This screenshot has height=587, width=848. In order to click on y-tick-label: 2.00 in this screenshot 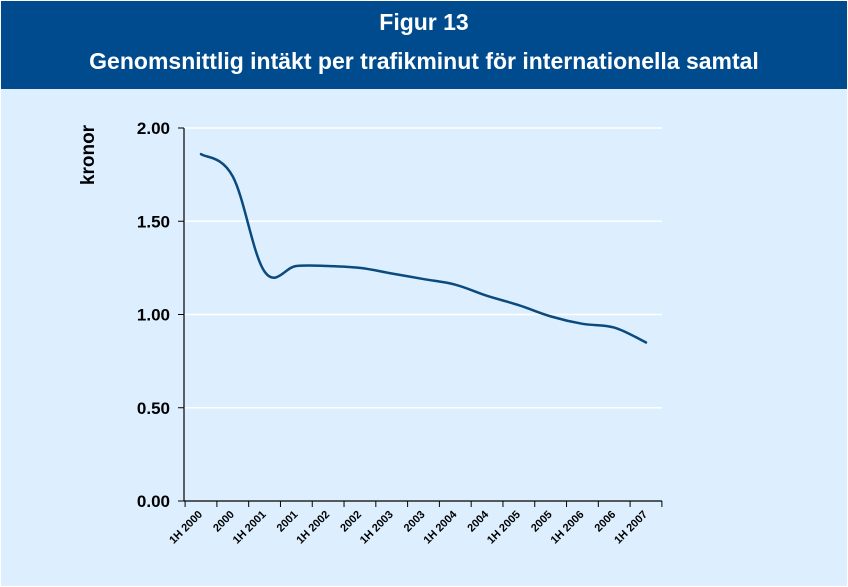, I will do `click(153, 128)`.